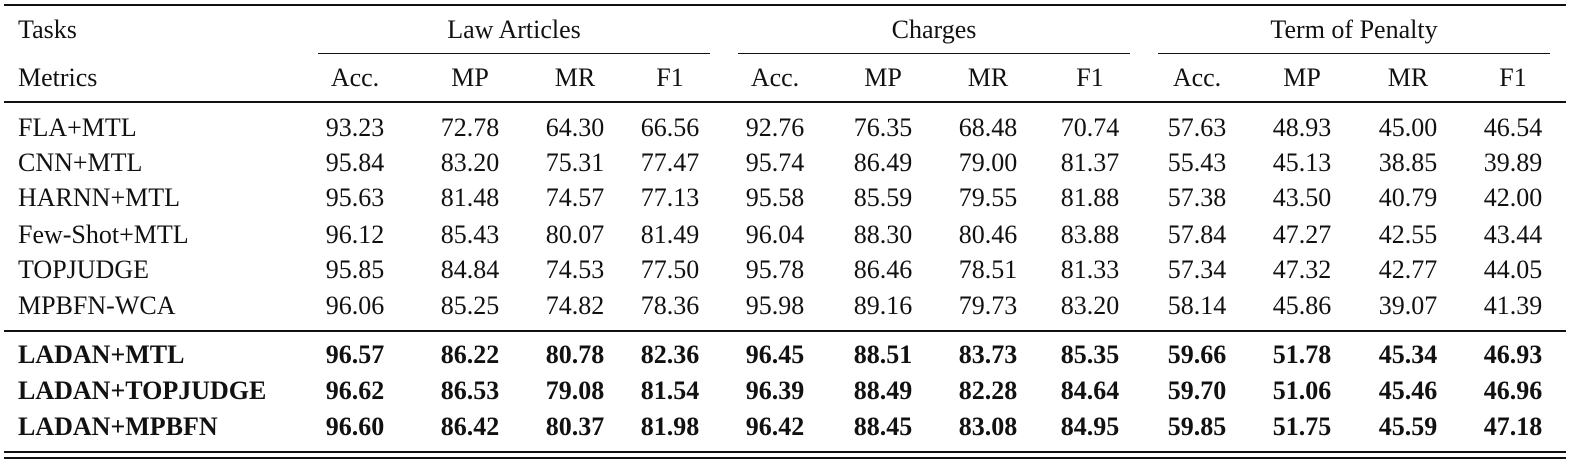 The image size is (1578, 464). I want to click on cell: 85.43, so click(470, 234).